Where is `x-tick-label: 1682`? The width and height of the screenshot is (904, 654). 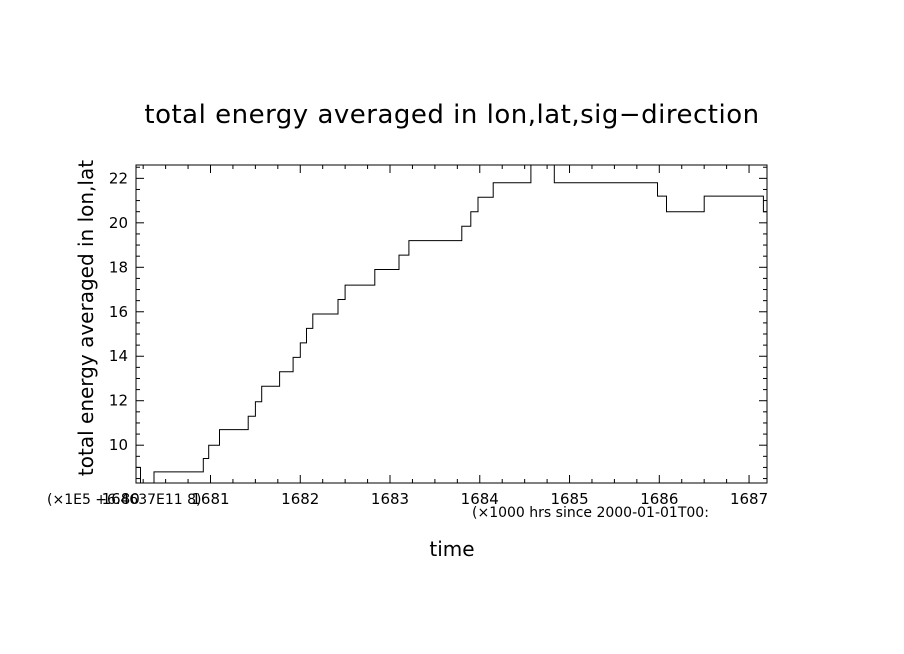
x-tick-label: 1682 is located at coordinates (300, 499).